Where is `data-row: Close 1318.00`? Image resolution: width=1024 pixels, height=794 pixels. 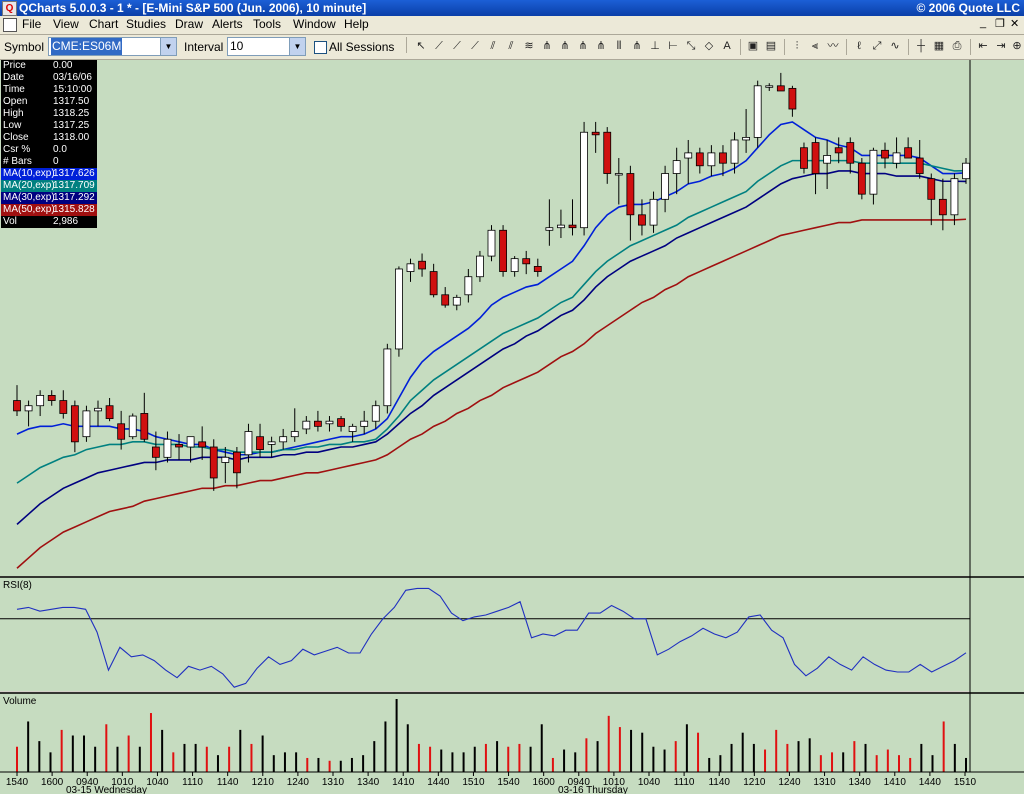
data-row: Close 1318.00 is located at coordinates (49, 138).